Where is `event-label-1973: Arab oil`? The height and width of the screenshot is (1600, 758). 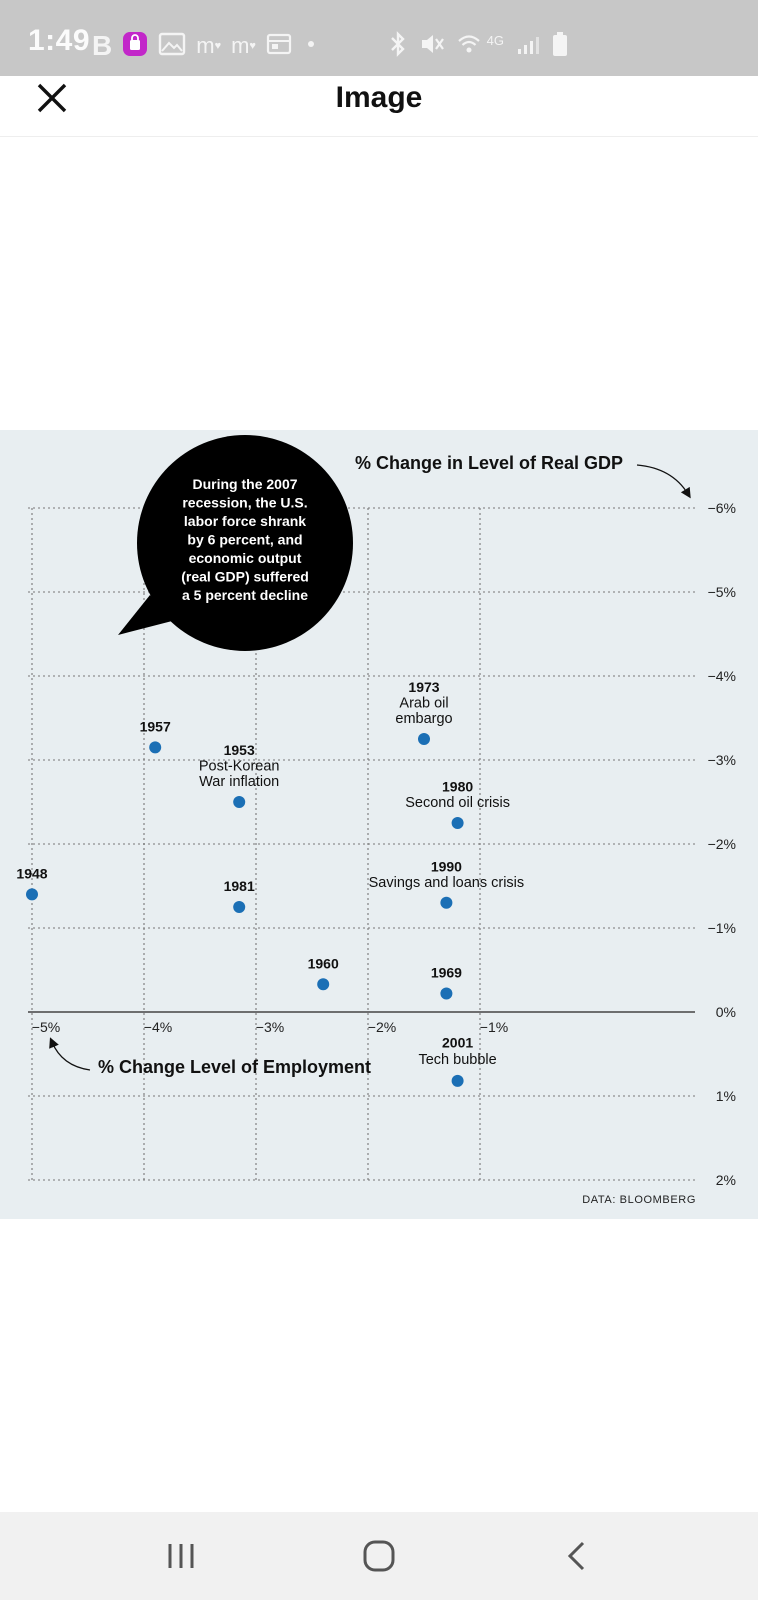 event-label-1973: Arab oil is located at coordinates (423, 704).